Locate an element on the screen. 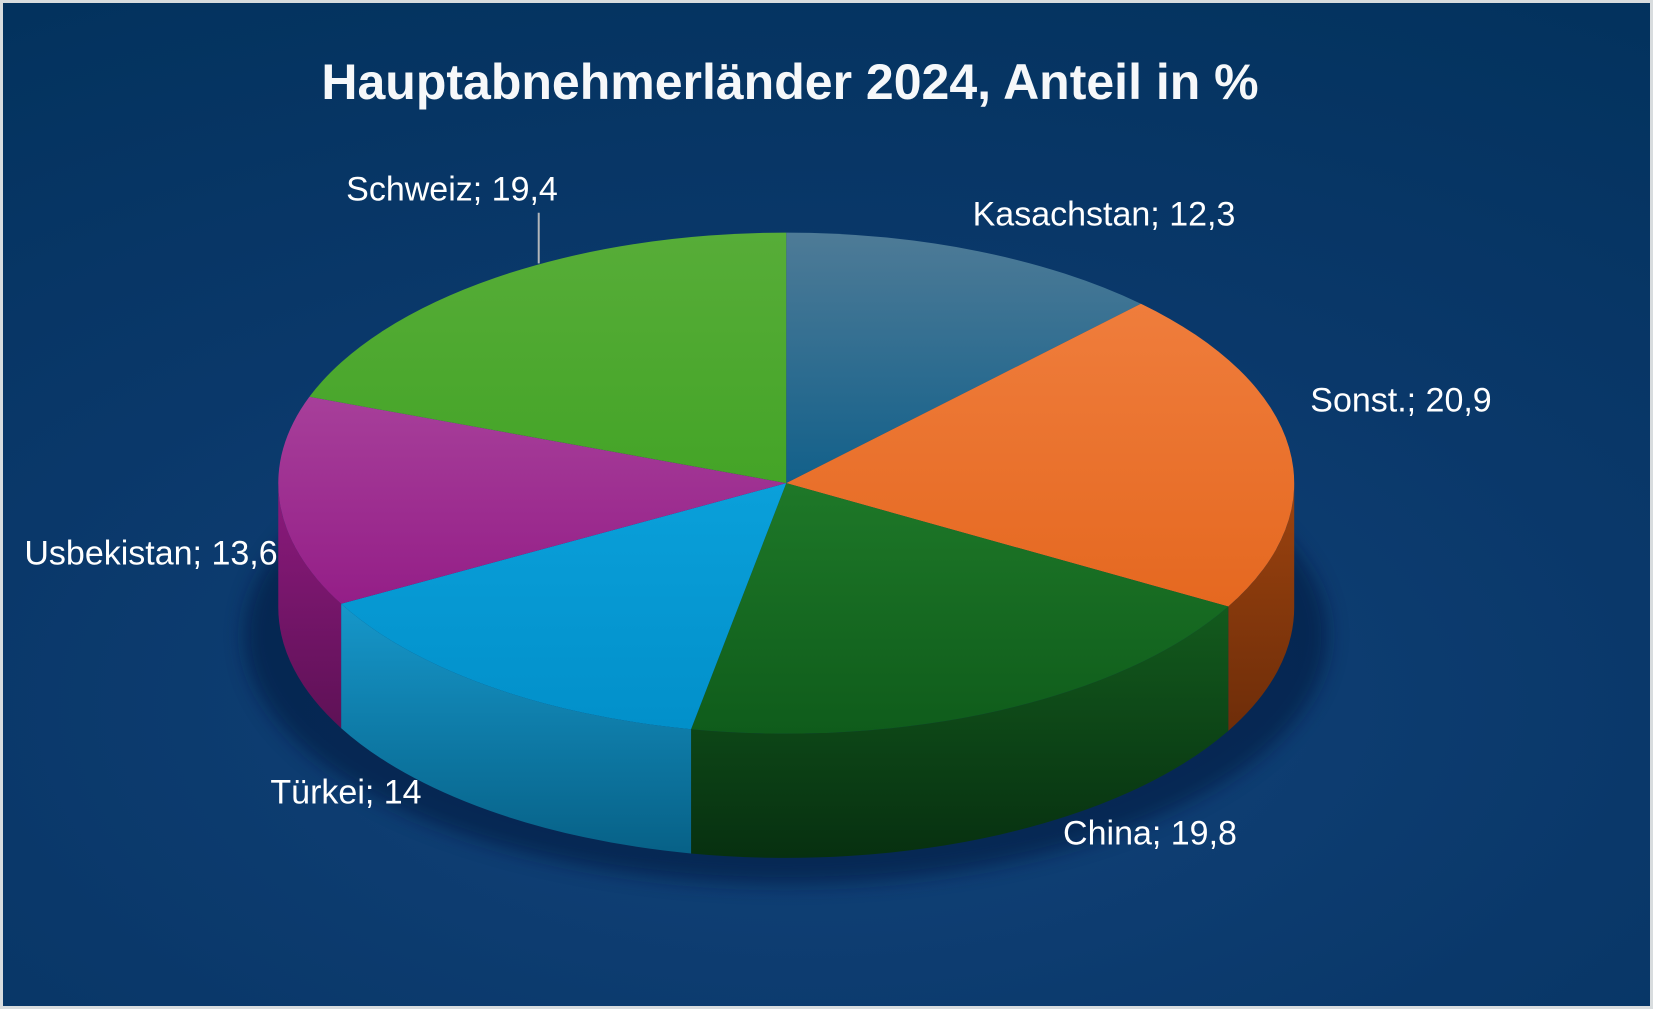  slice-label-usbekistan: Usbekistan; 13,6 is located at coordinates (151, 553).